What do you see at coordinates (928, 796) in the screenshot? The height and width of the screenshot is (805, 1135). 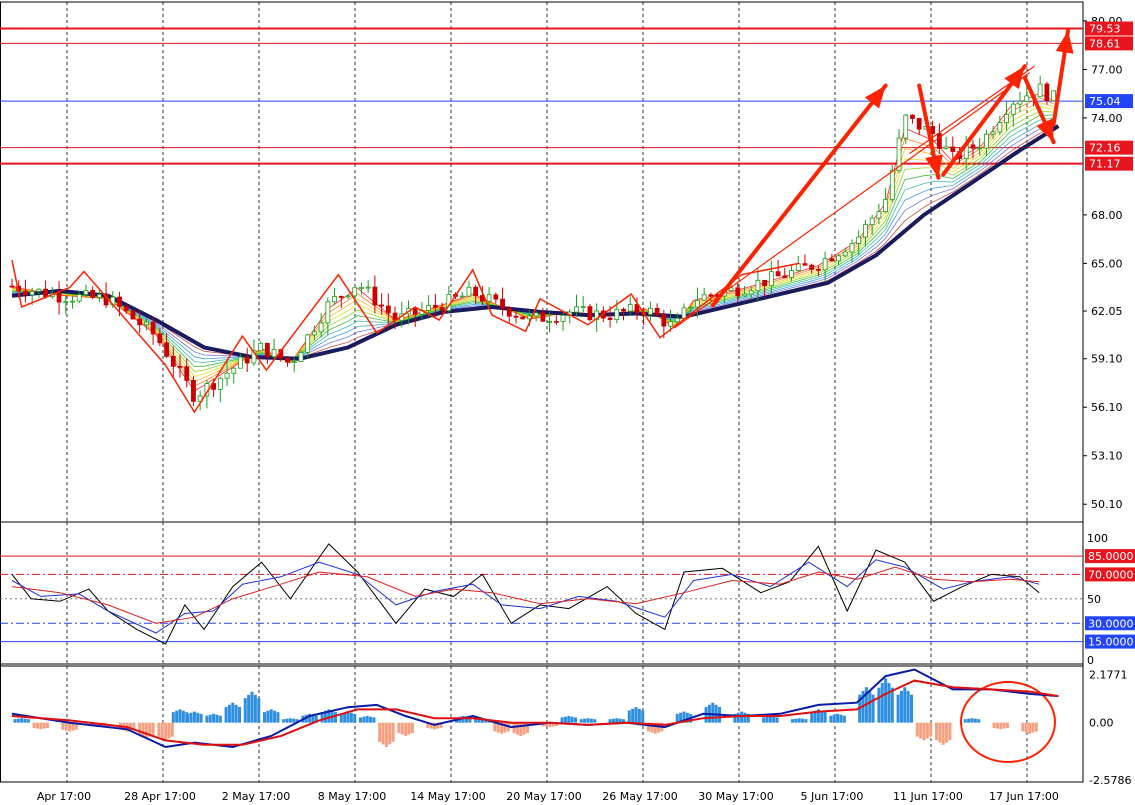 I see `time-label: 11 Jun 17:00` at bounding box center [928, 796].